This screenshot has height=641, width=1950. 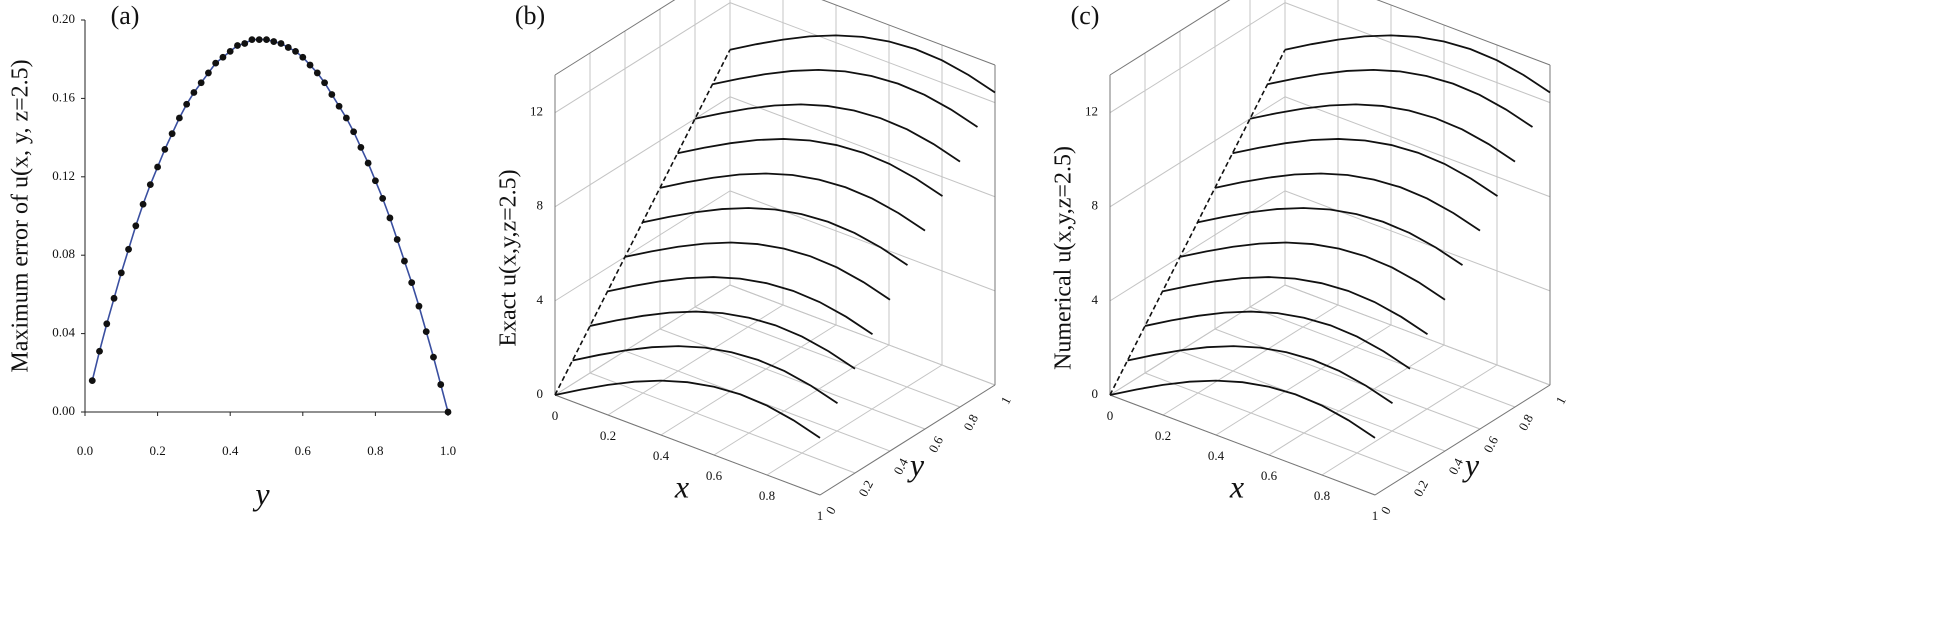 I want to click on y-tick-label: 0.00, so click(x=63, y=410).